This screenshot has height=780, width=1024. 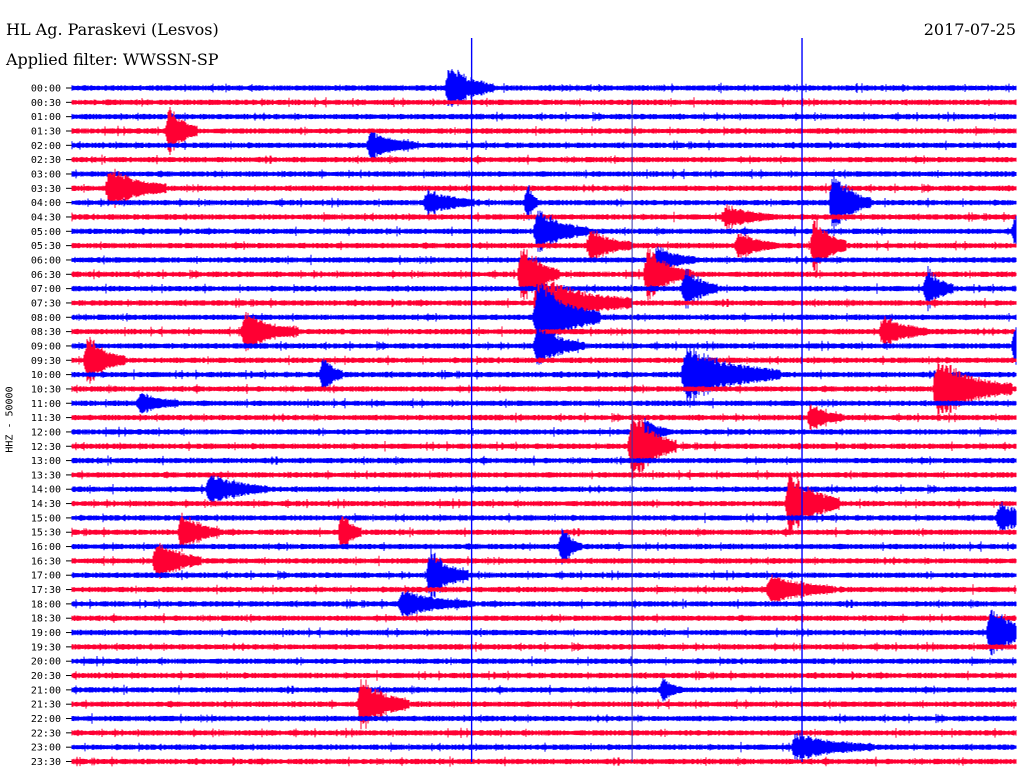 What do you see at coordinates (544, 489) in the screenshot?
I see `trace-row-14:00` at bounding box center [544, 489].